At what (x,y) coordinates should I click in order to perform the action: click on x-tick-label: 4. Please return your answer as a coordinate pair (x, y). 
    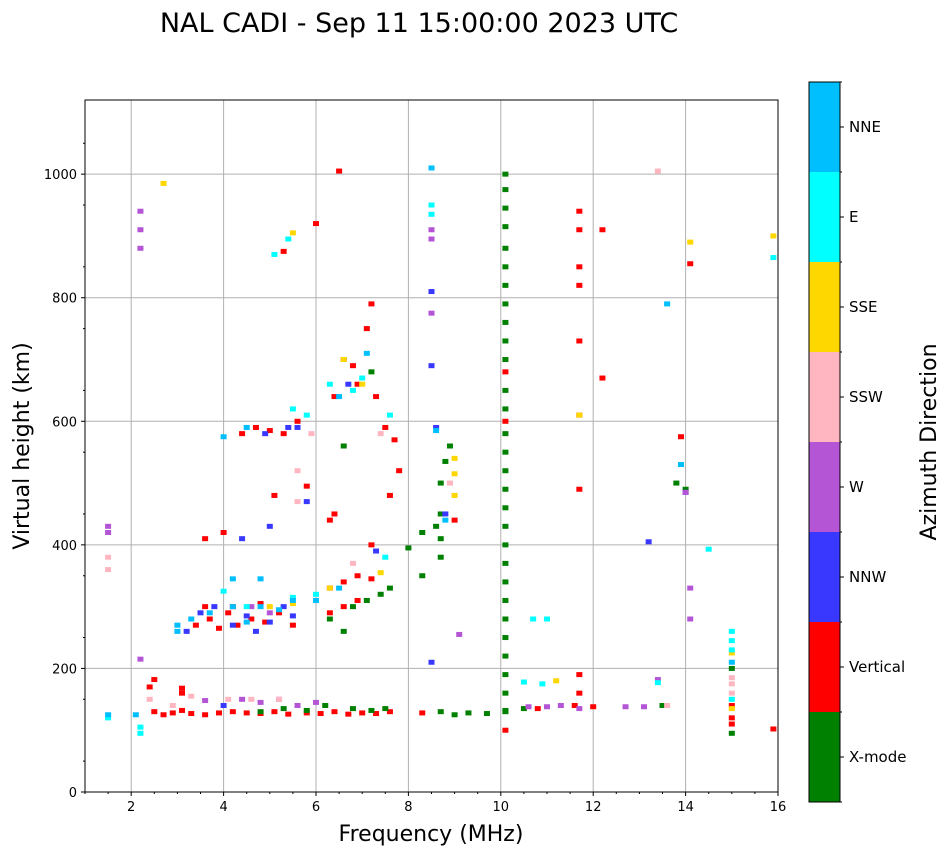
    Looking at the image, I should click on (223, 807).